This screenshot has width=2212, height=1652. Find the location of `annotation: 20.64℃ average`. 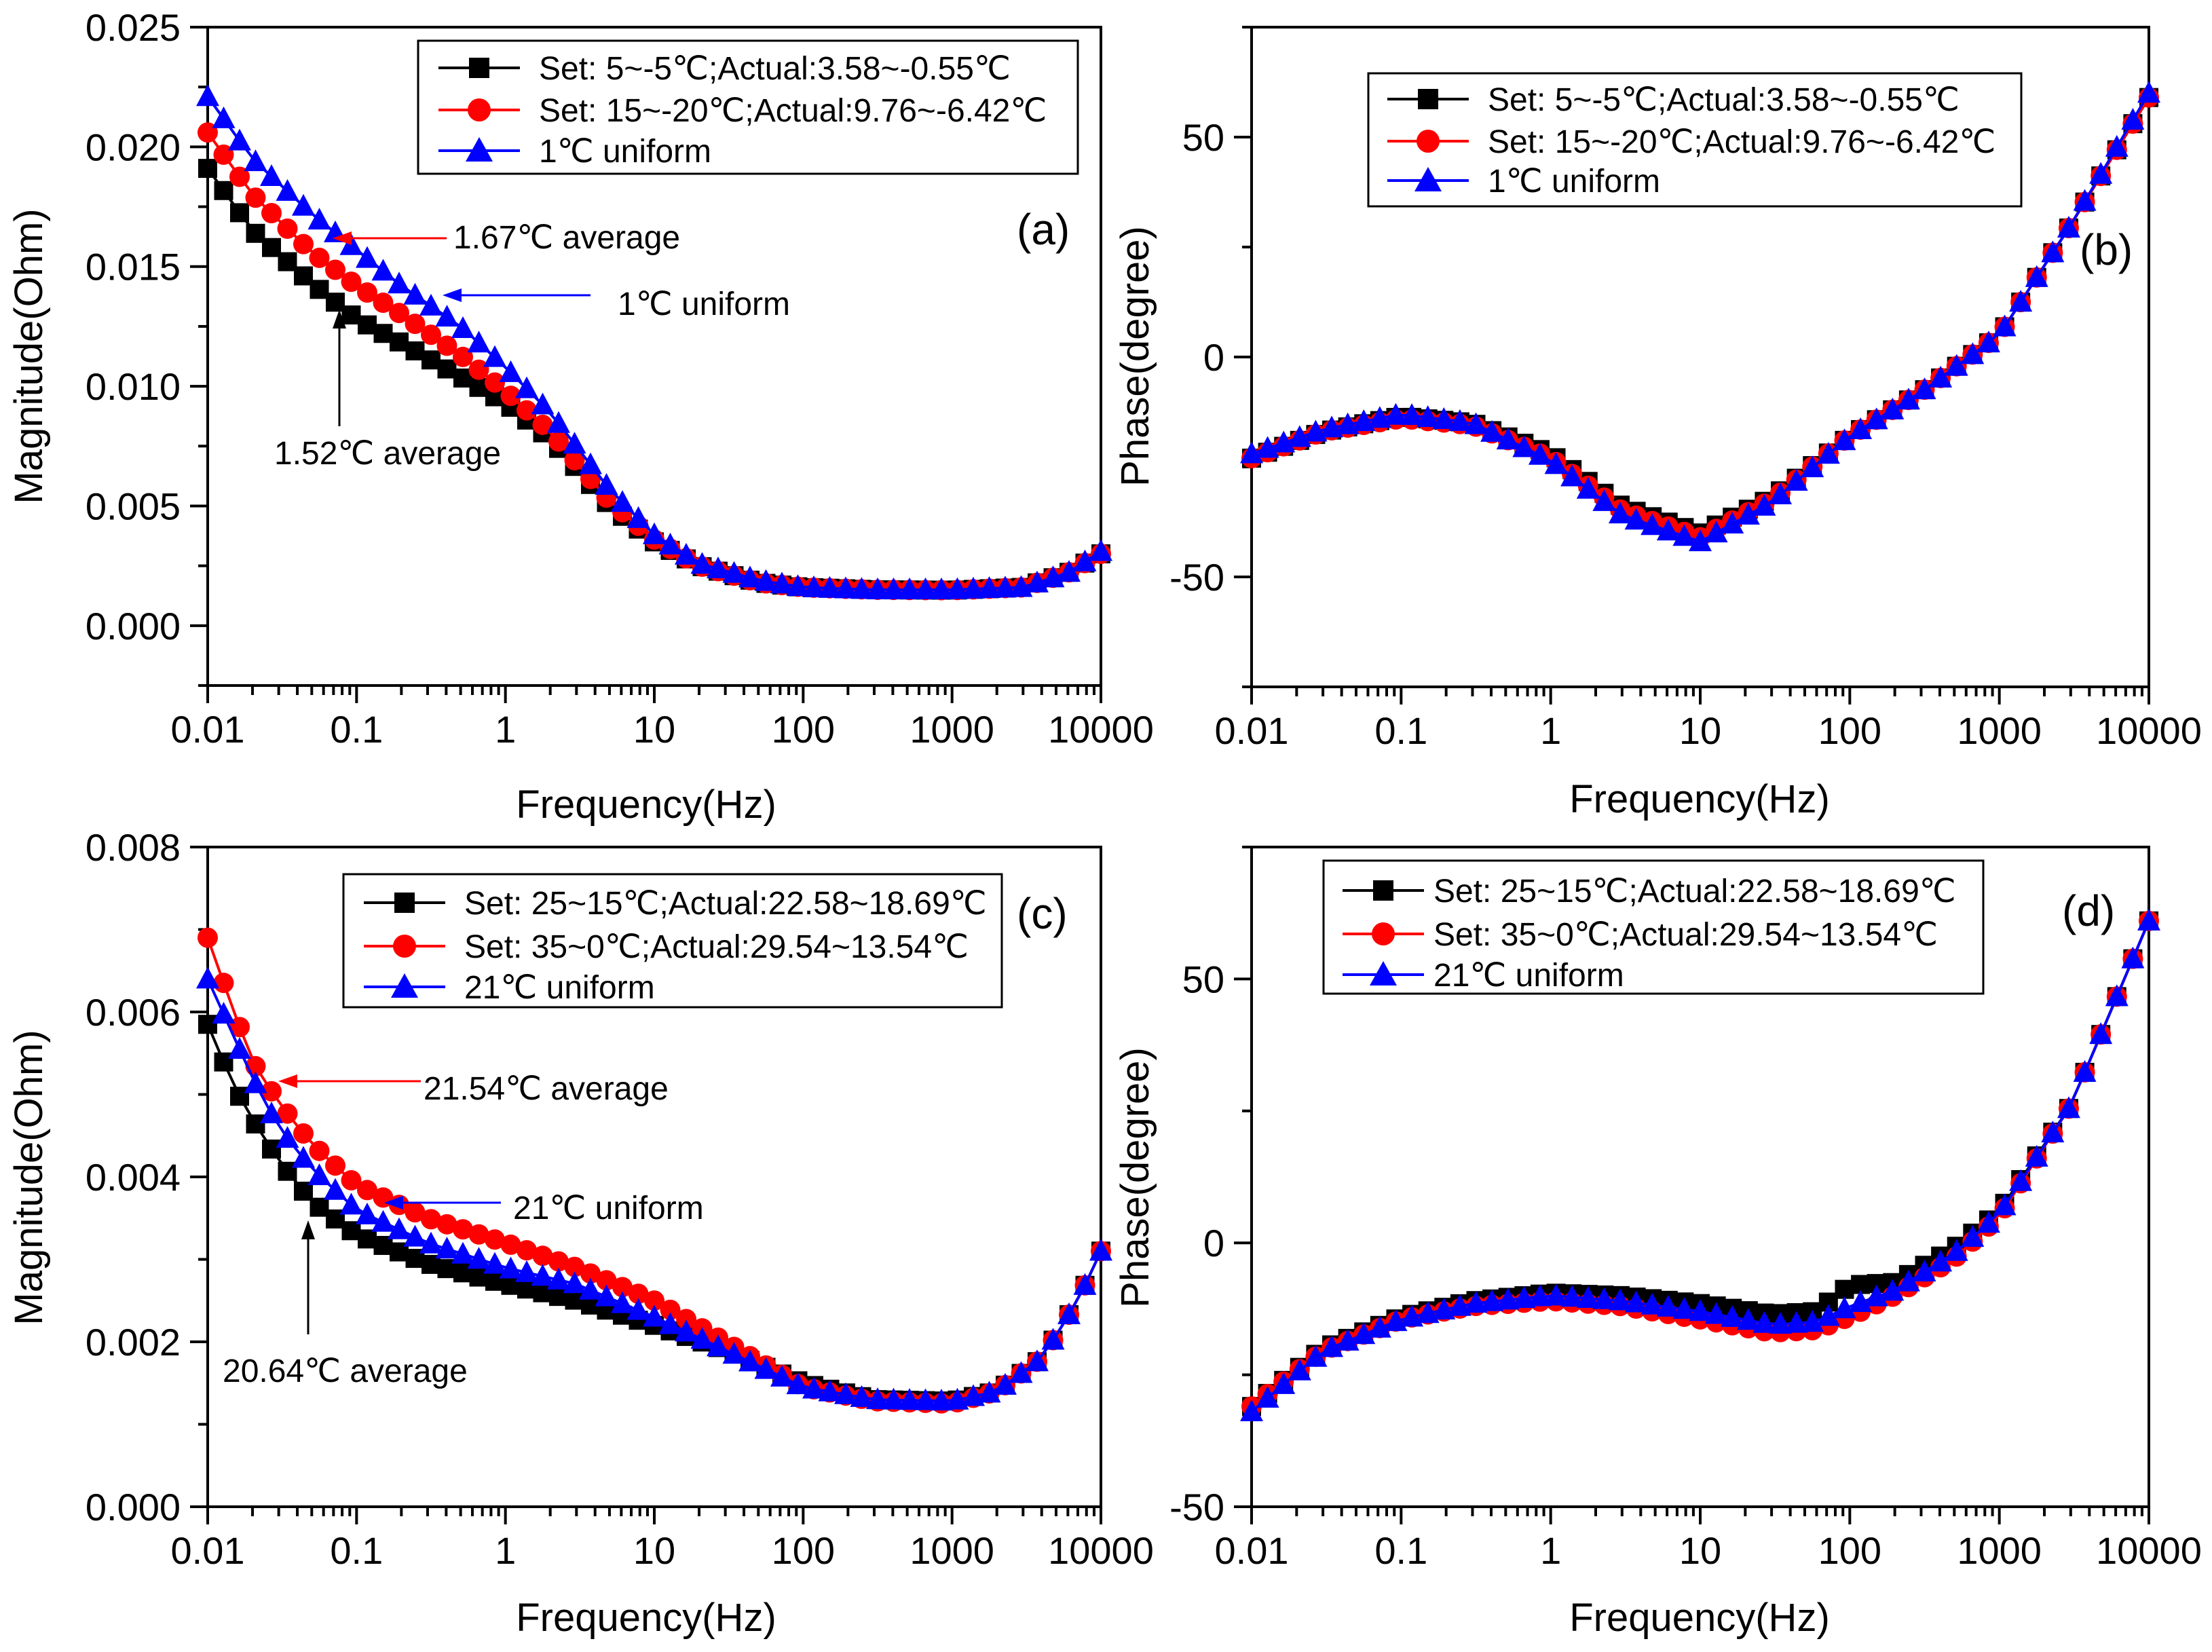

annotation: 20.64℃ average is located at coordinates (345, 1304).